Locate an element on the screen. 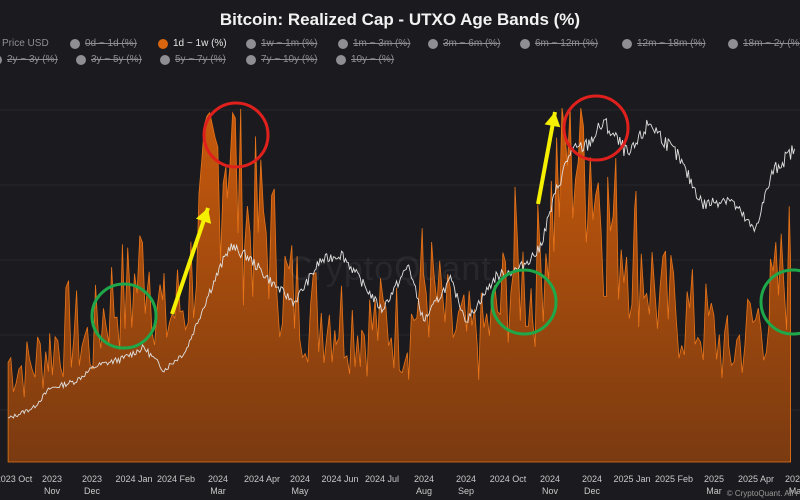  legend-item-3: 1w ~ 1m (%) is located at coordinates (281, 43).